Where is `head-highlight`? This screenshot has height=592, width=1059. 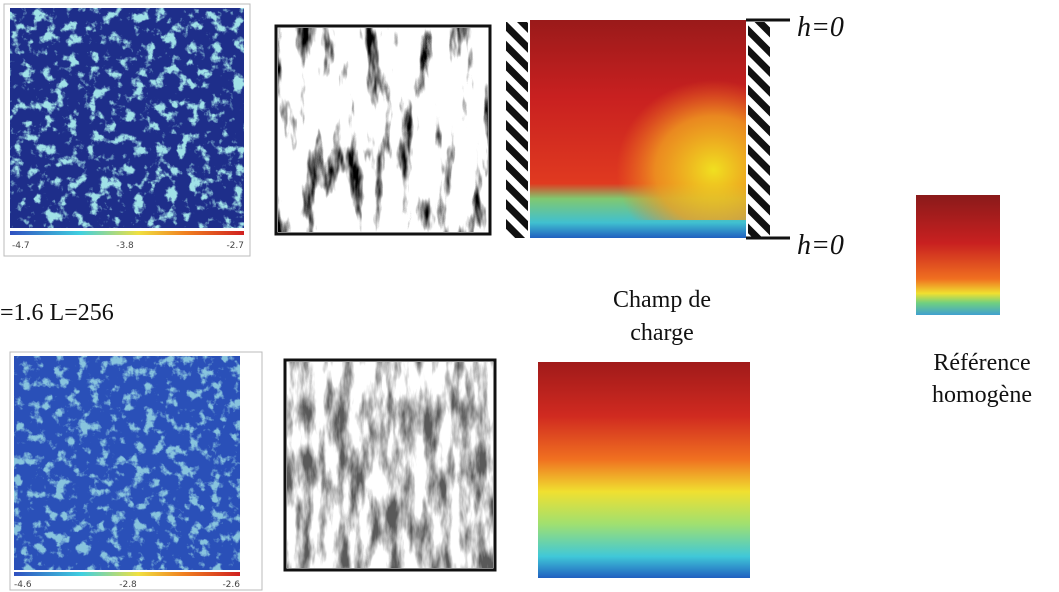 head-highlight is located at coordinates (638, 120).